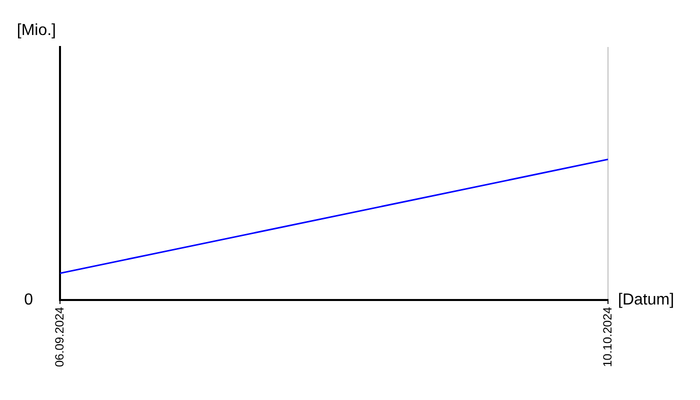 Image resolution: width=700 pixels, height=400 pixels. What do you see at coordinates (36, 30) in the screenshot?
I see `text: [Mio.]` at bounding box center [36, 30].